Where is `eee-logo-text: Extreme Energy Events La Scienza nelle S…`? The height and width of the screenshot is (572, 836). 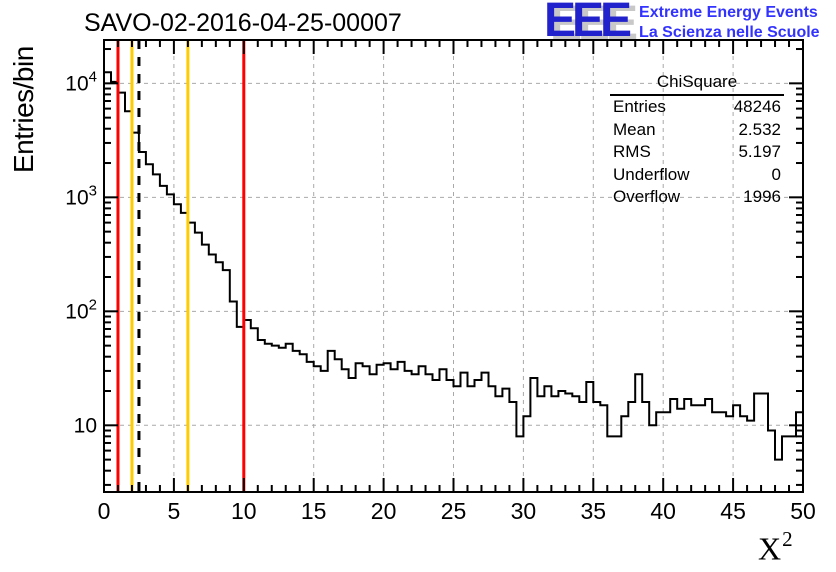
eee-logo-text: Extreme Energy Events La Scienza nelle S… is located at coordinates (729, 22).